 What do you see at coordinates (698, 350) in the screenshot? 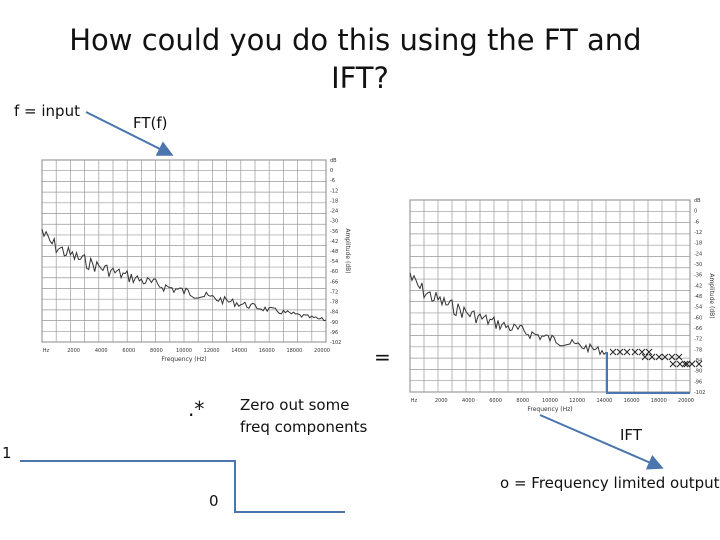
I see `y-tick-label: -78` at bounding box center [698, 350].